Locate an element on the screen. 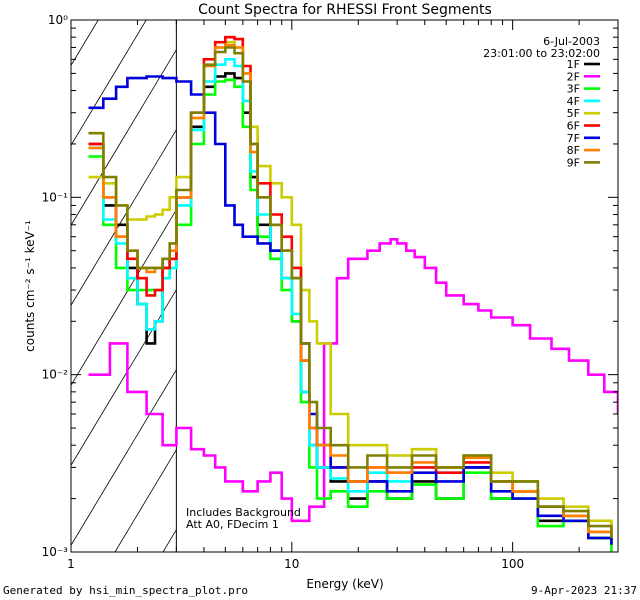 The height and width of the screenshot is (600, 640). y-tick-label: 10⁻¹ is located at coordinates (55, 197).